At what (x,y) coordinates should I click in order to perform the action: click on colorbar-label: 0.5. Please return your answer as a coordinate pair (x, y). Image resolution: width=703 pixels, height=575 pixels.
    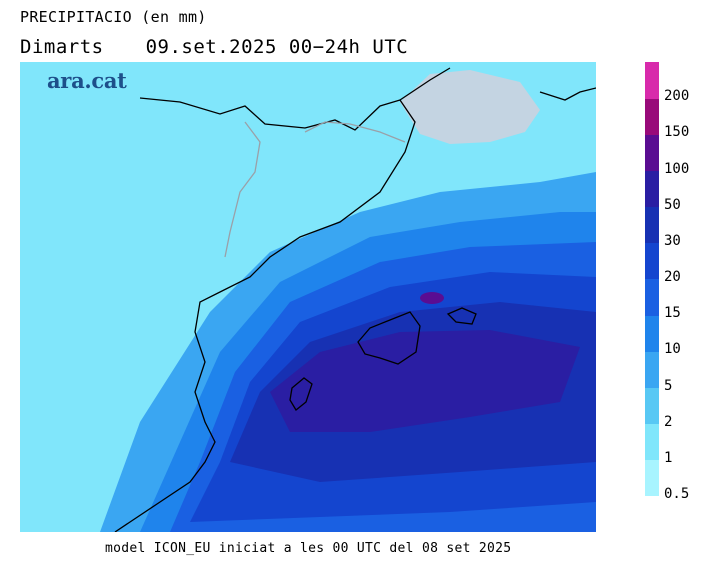
    Looking at the image, I should click on (677, 494).